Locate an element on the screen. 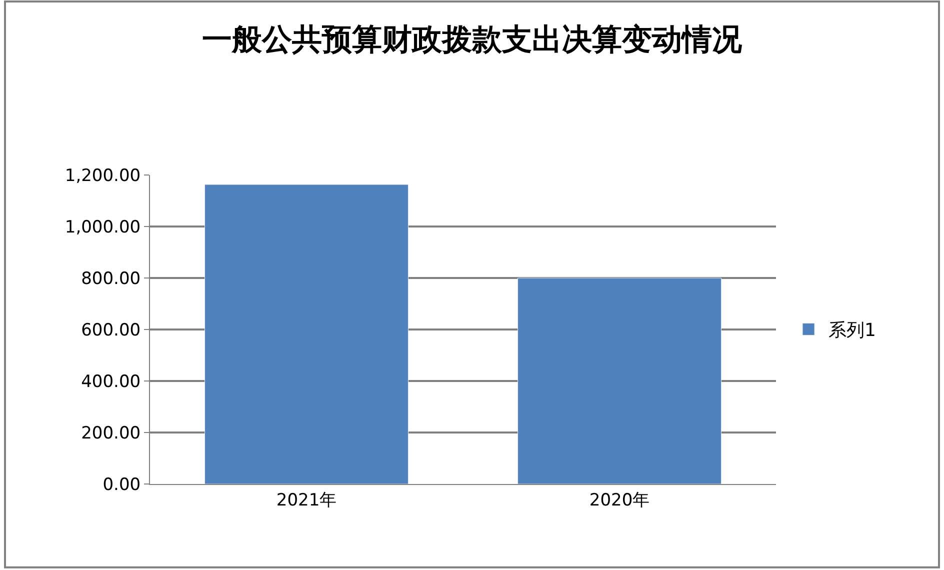 Image resolution: width=944 pixels, height=570 pixels. y-tick-label: 800.00 is located at coordinates (111, 278).